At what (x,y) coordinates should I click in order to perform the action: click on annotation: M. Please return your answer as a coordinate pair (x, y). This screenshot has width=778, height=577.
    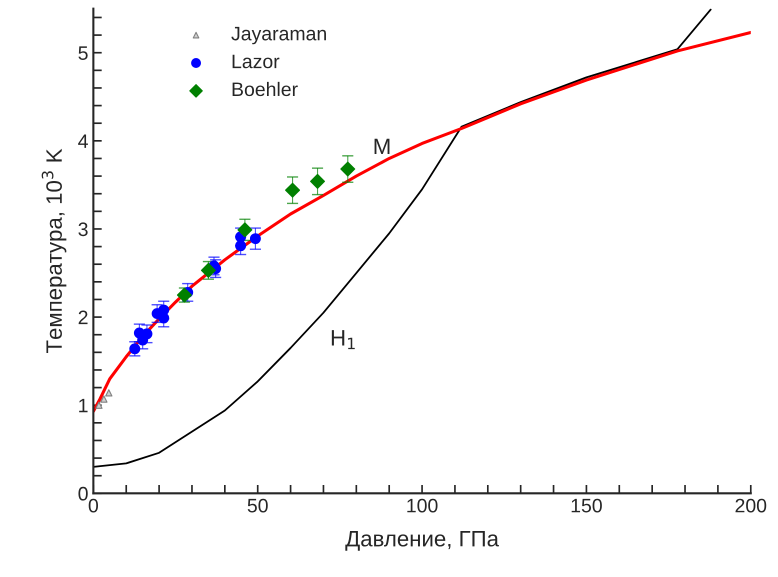
    Looking at the image, I should click on (382, 146).